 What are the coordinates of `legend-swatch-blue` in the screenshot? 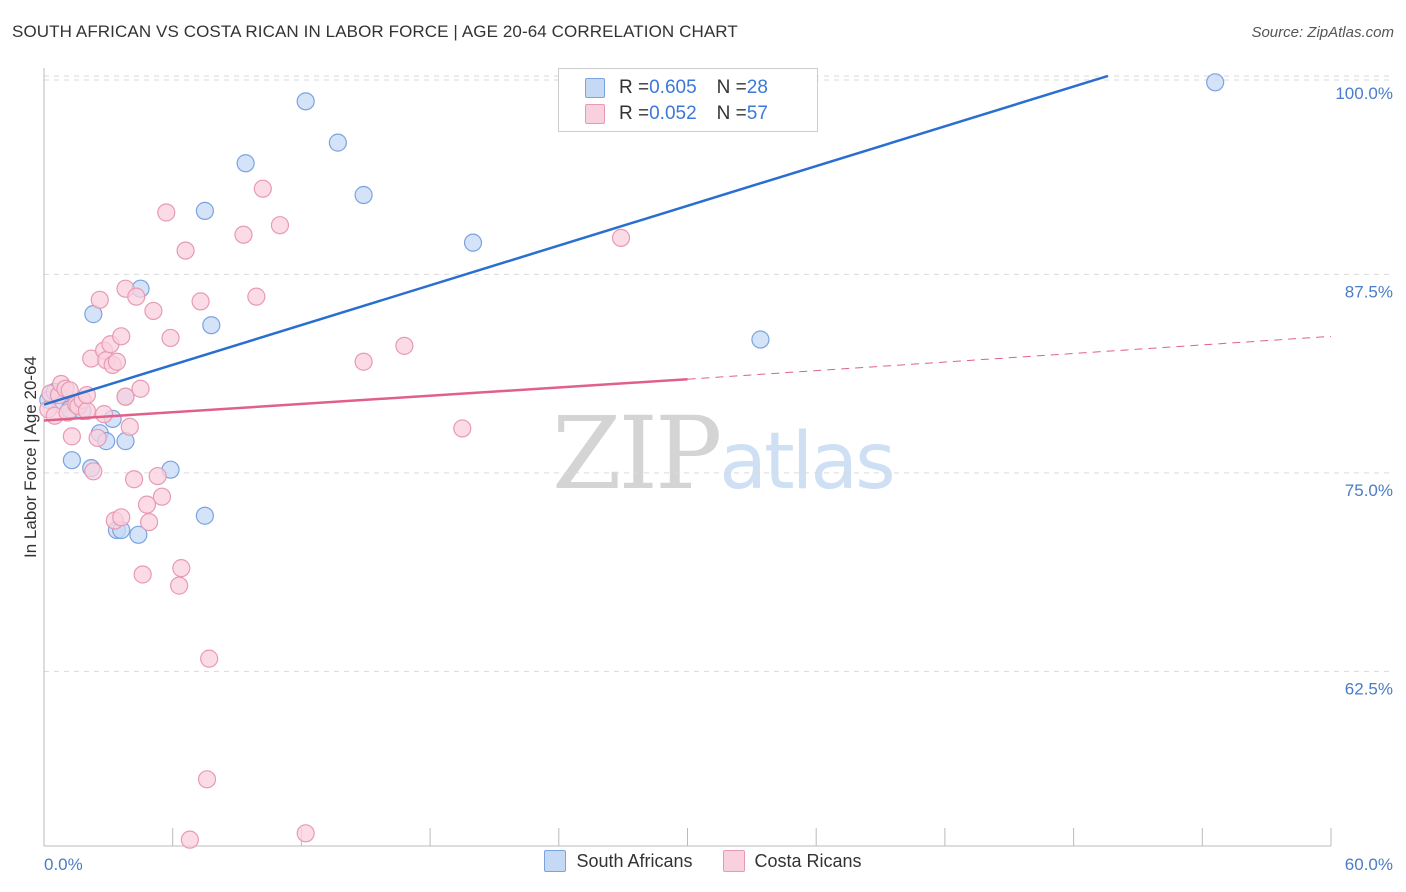 It's located at (595, 88).